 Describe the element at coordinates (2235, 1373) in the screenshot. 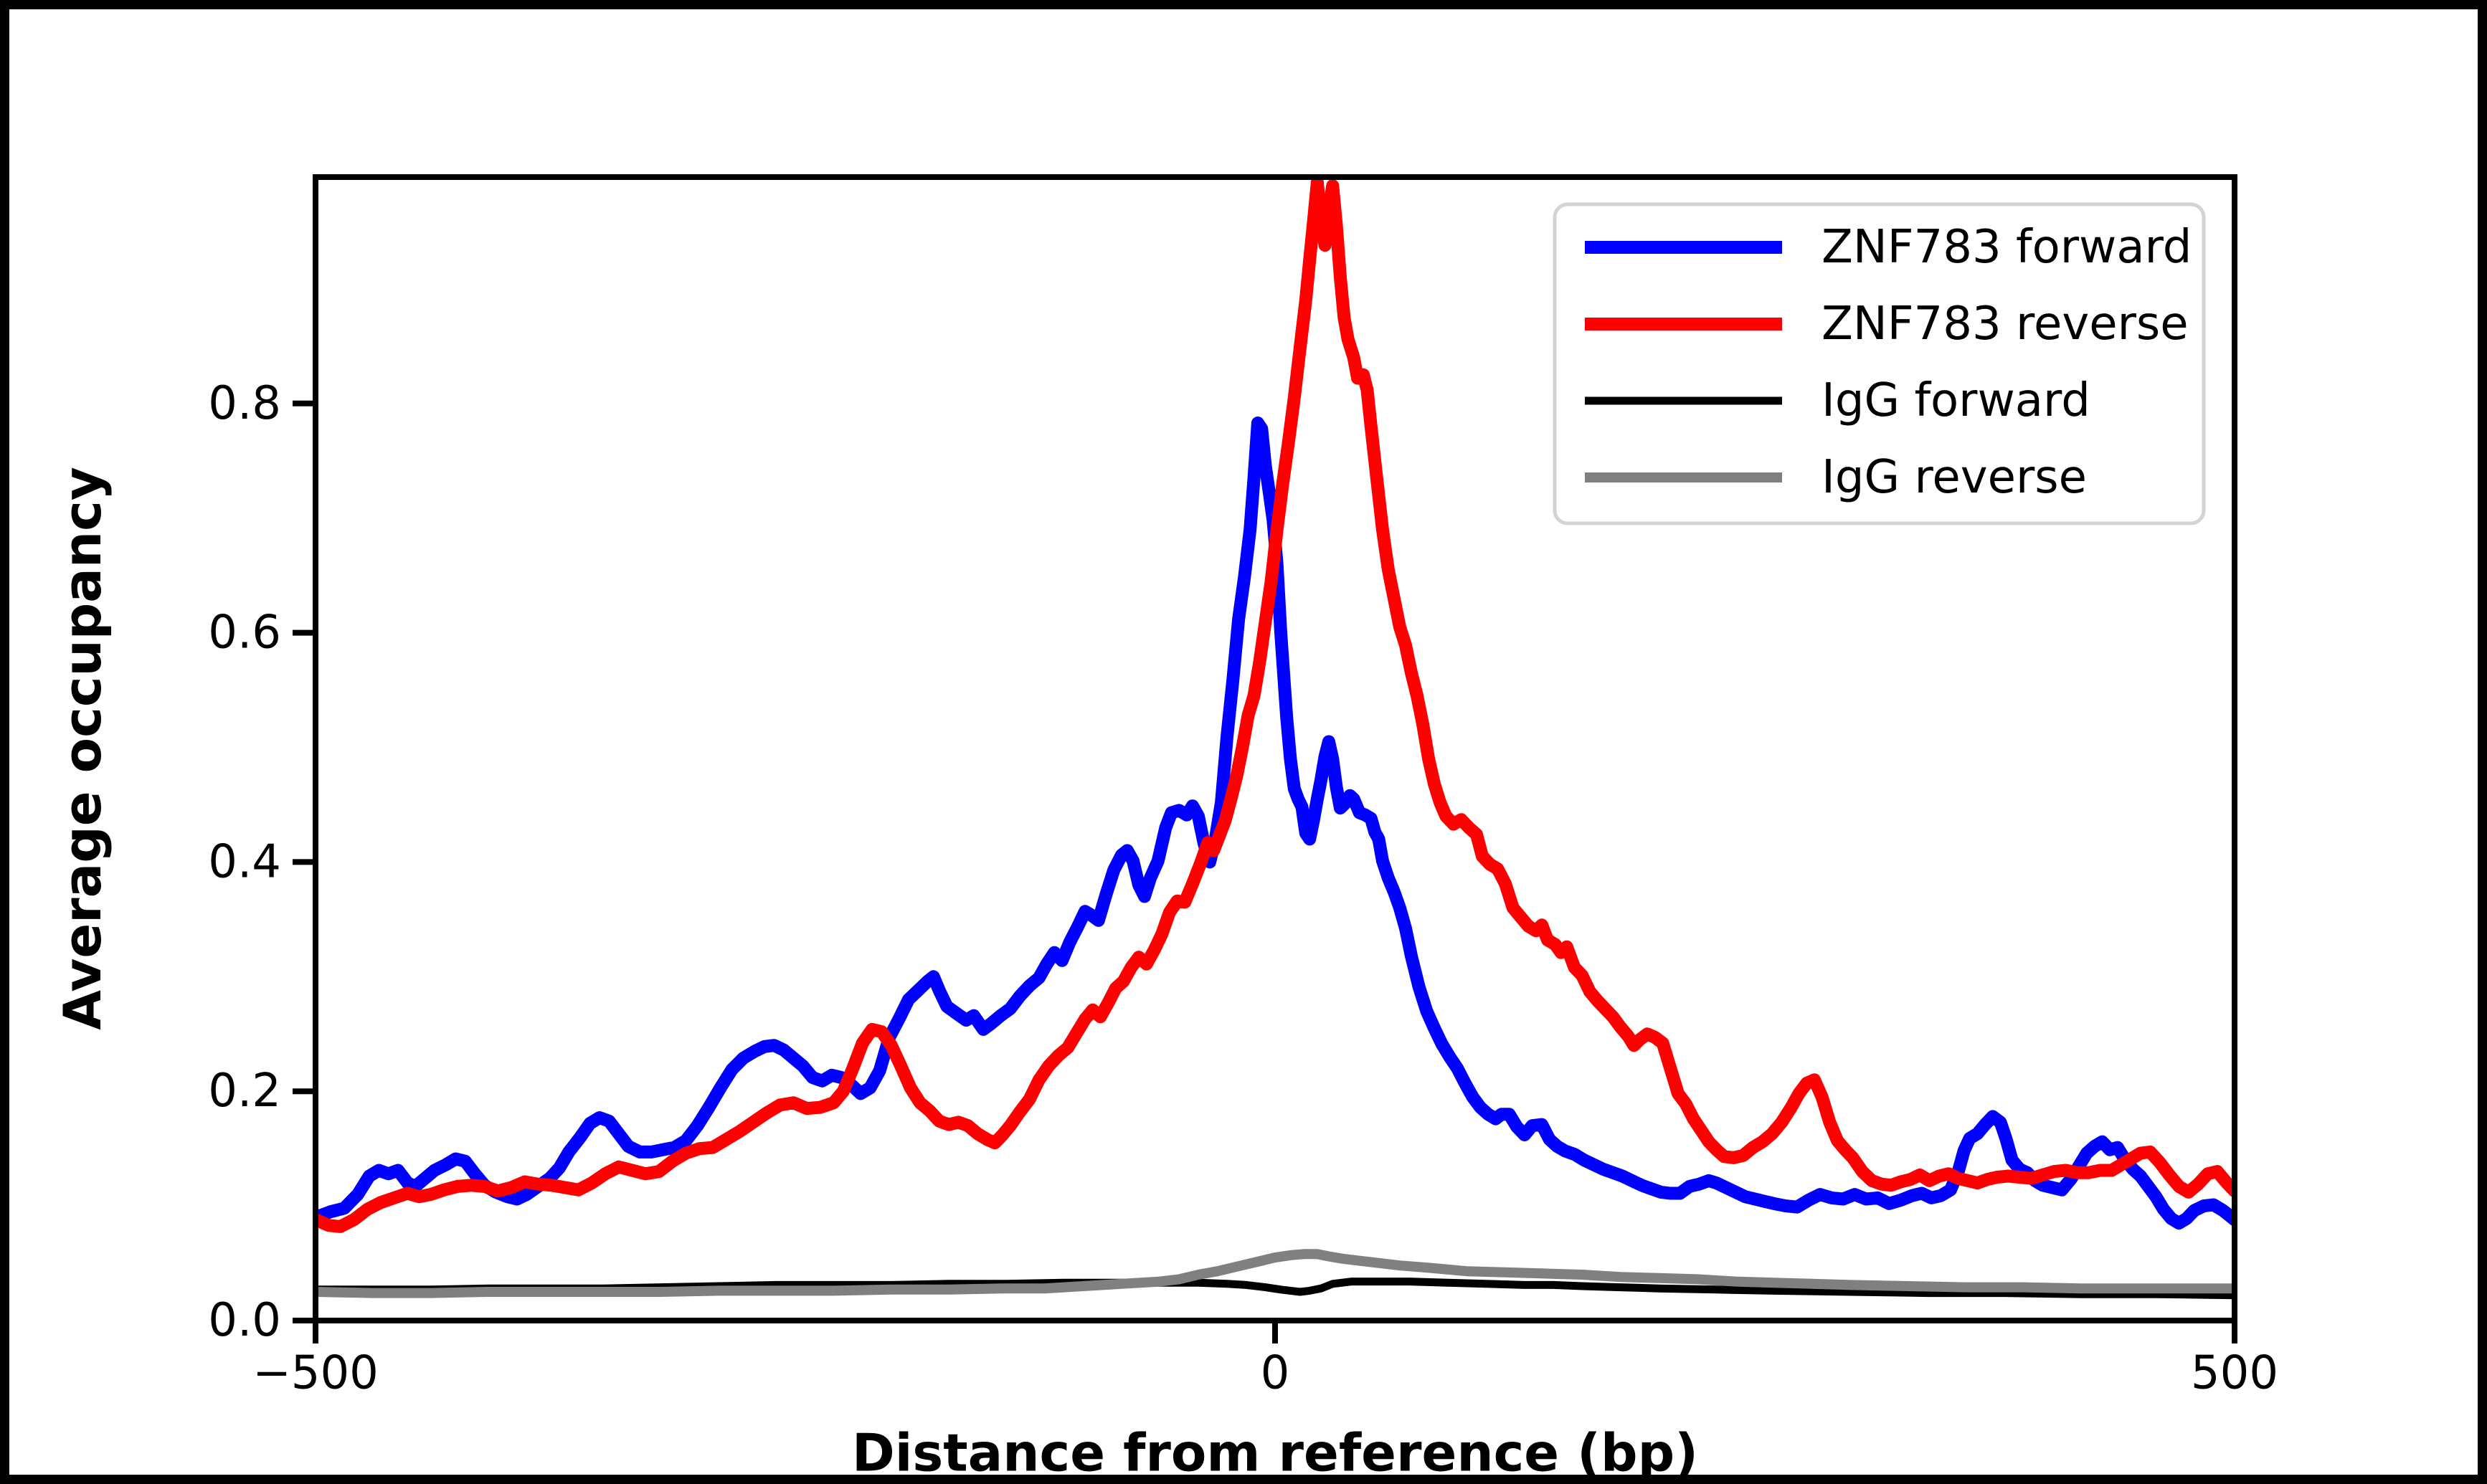

I see `x-tick-label-2: 500` at that location.